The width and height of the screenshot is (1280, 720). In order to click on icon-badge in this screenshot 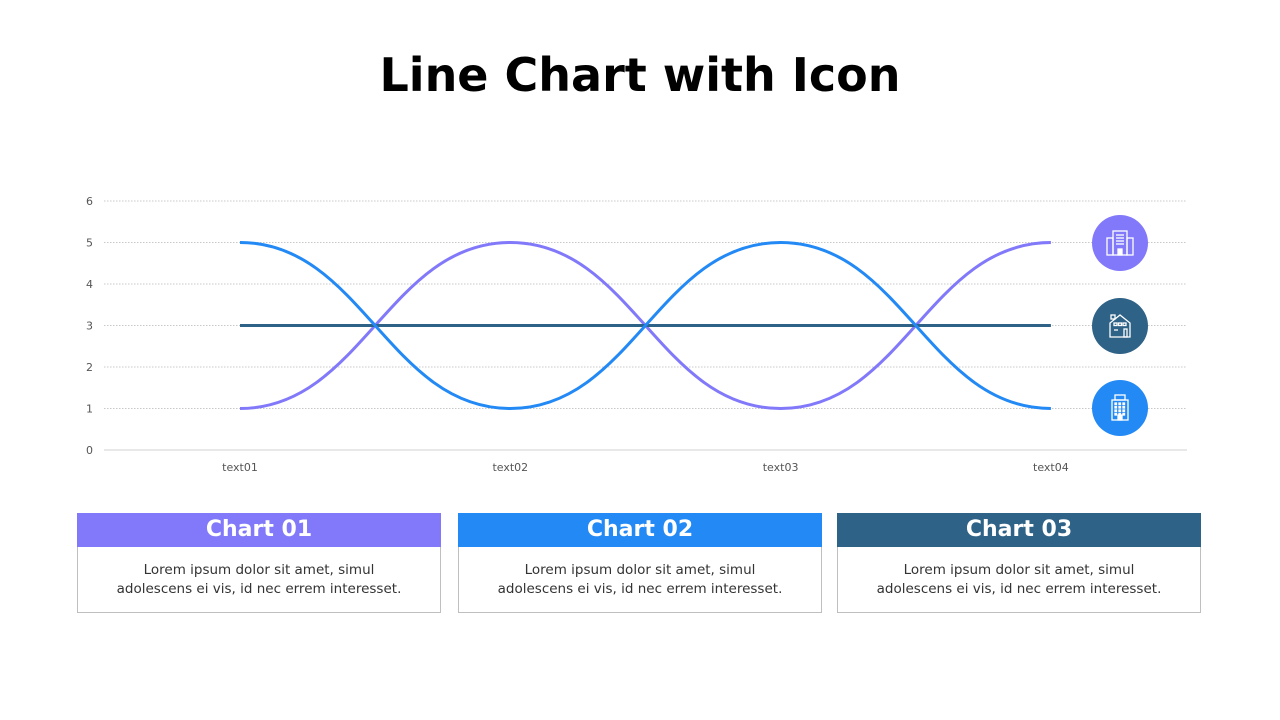, I will do `click(1120, 243)`.